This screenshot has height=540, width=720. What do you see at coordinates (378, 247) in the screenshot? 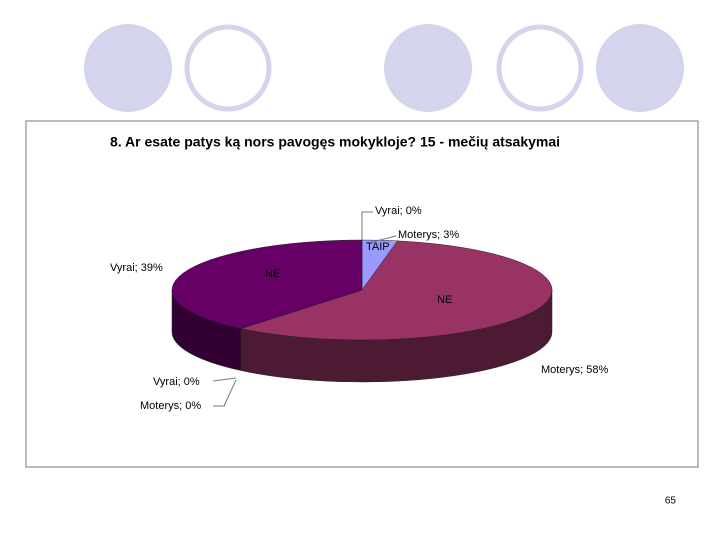
I see `group-label: TAIP` at bounding box center [378, 247].